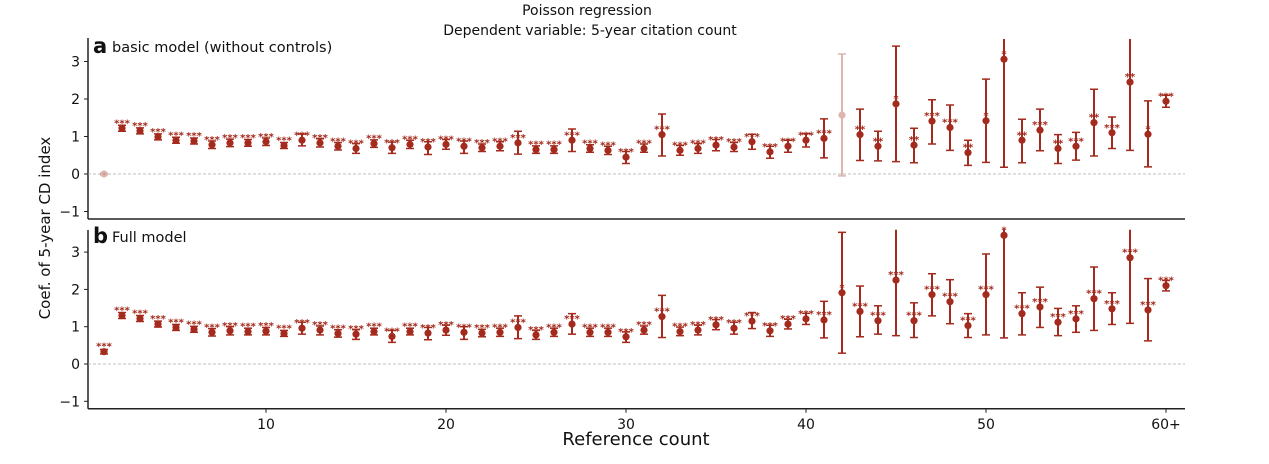  I want to click on panel-b-title: Full model, so click(149, 238).